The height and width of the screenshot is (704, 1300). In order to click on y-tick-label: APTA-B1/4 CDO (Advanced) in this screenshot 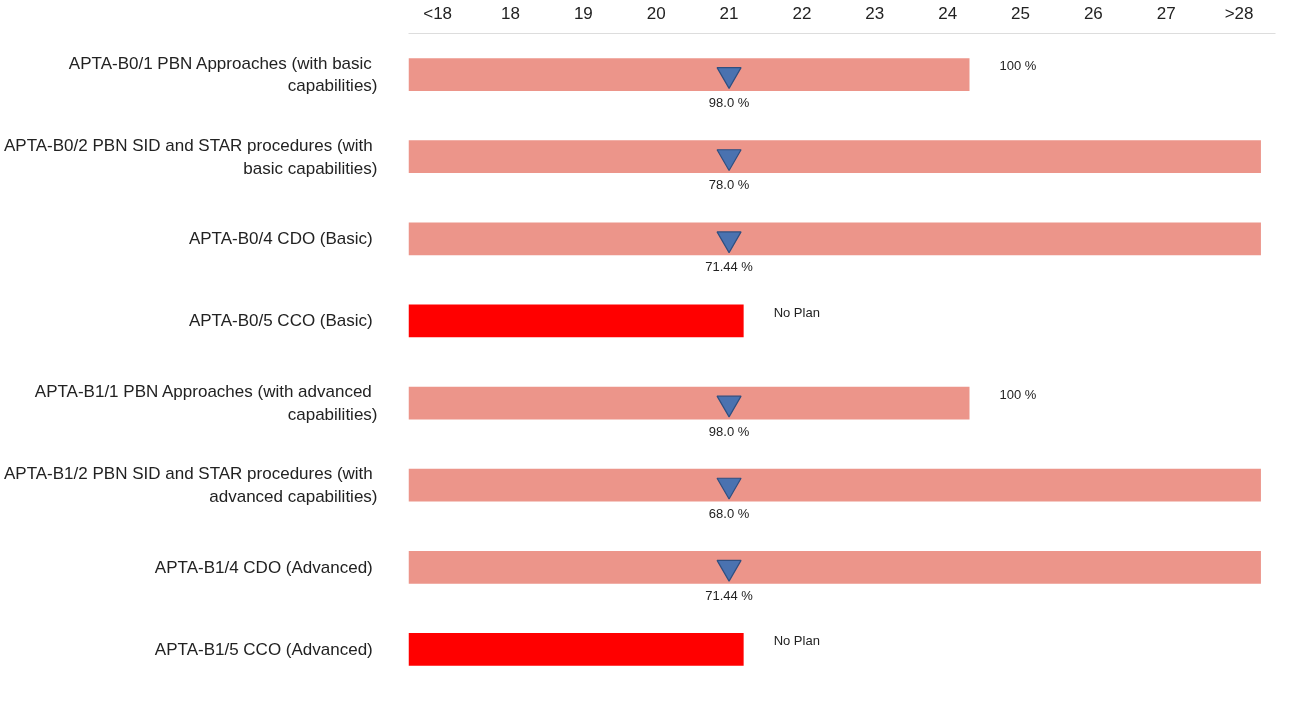, I will do `click(263, 567)`.